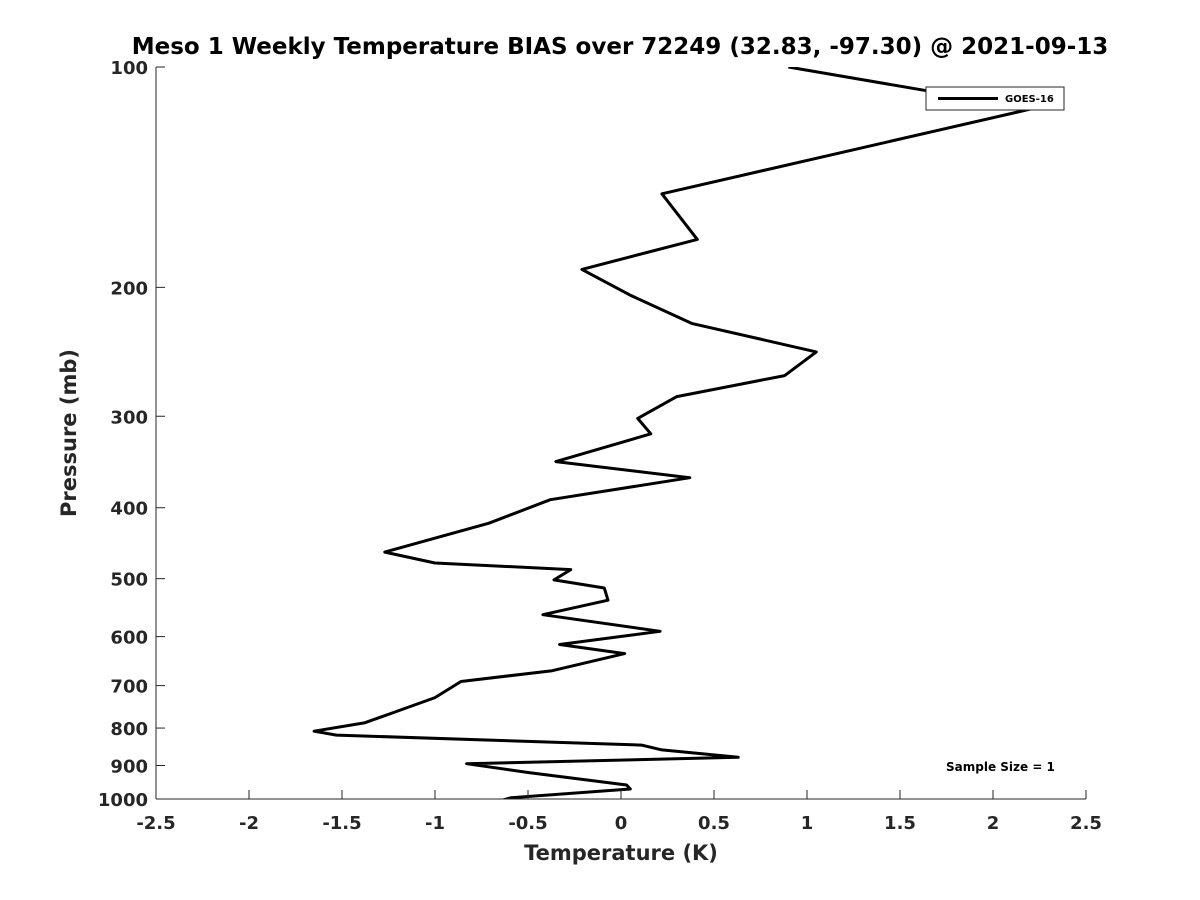  Describe the element at coordinates (155, 823) in the screenshot. I see `x-tick-label: -2.5` at that location.